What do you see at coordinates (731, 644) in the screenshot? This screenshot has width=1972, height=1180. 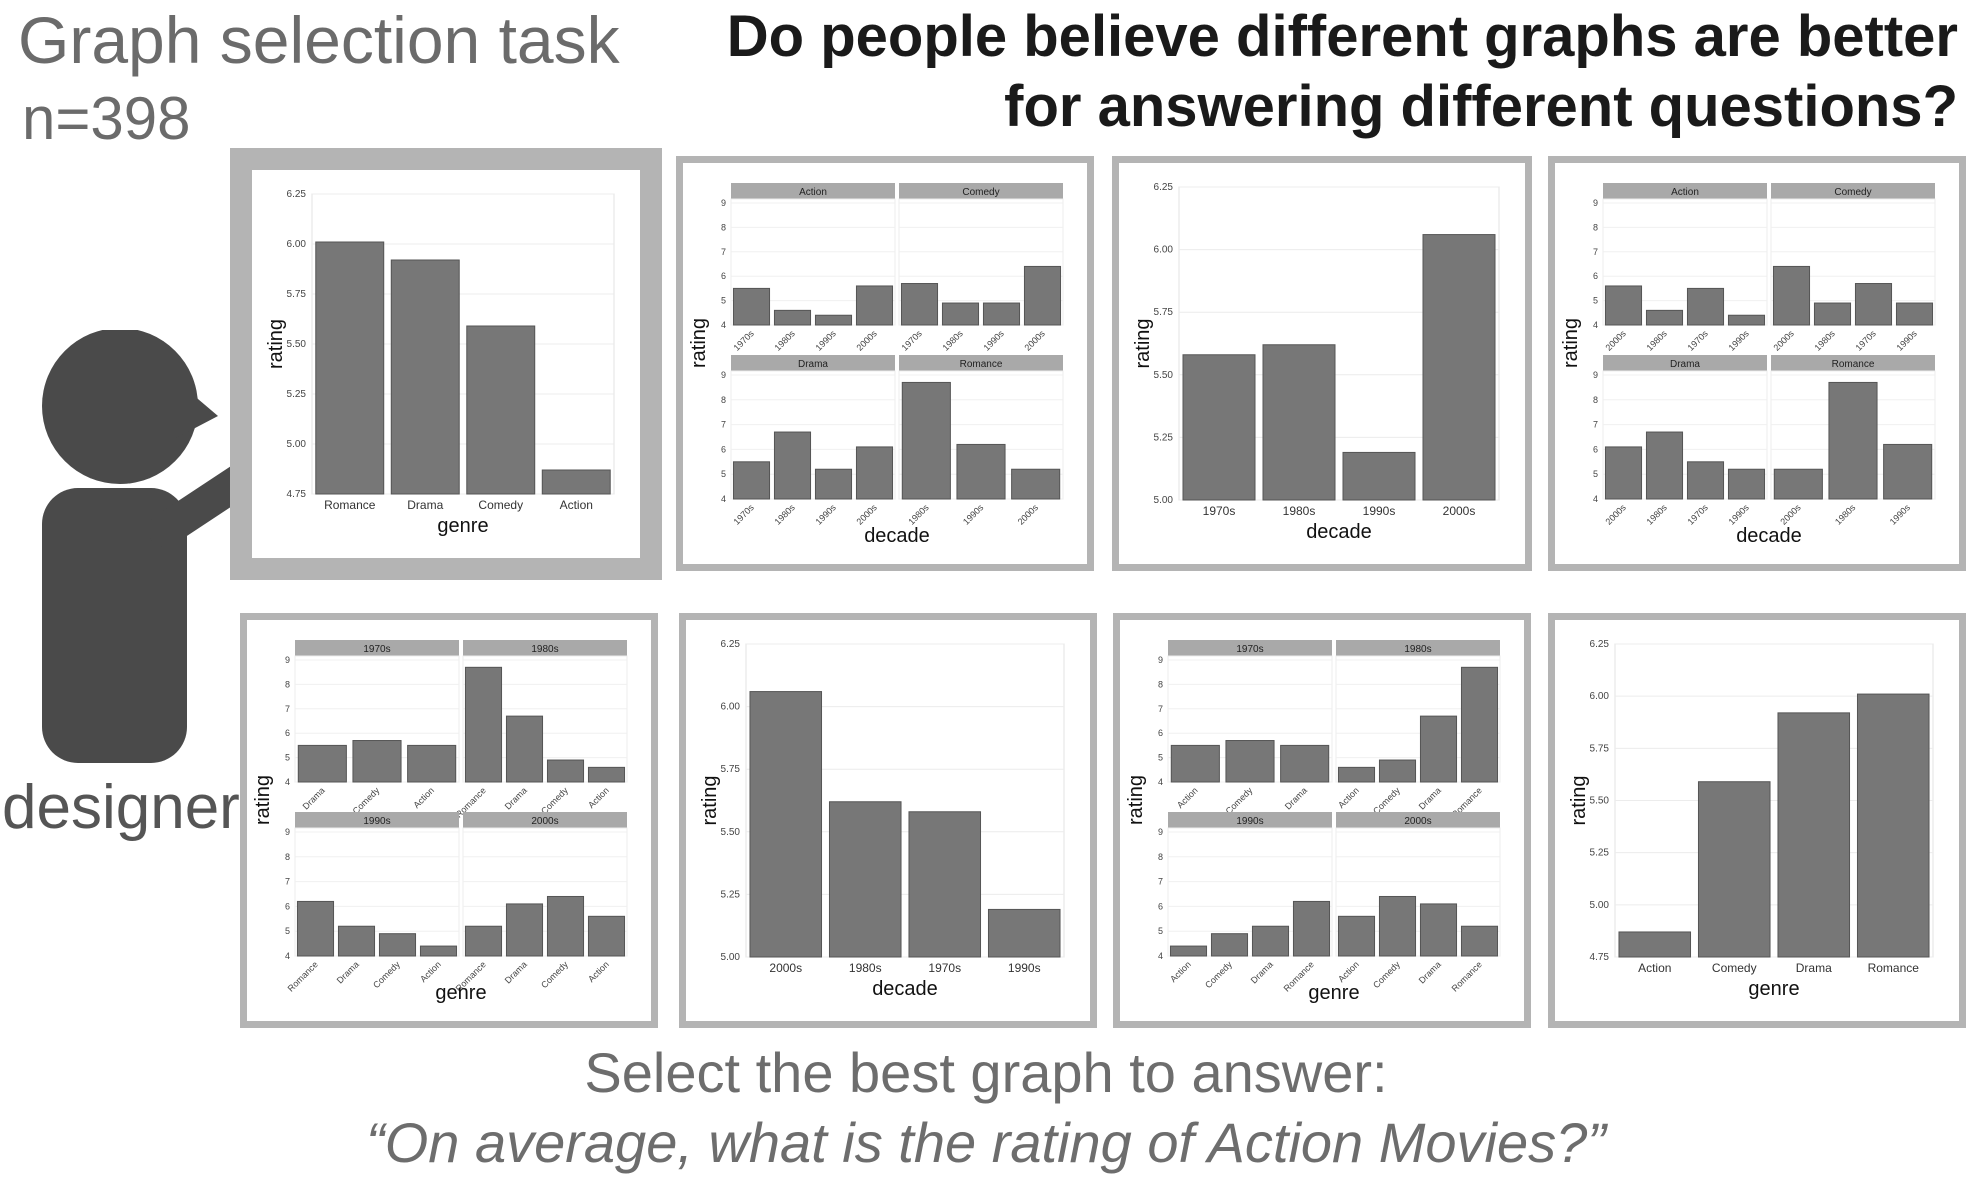 I see `y-tick-label: 6.25` at bounding box center [731, 644].